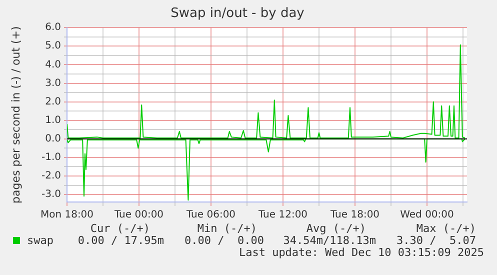 The image size is (497, 275). What do you see at coordinates (226, 228) in the screenshot?
I see `text: Min (-/+)` at bounding box center [226, 228].